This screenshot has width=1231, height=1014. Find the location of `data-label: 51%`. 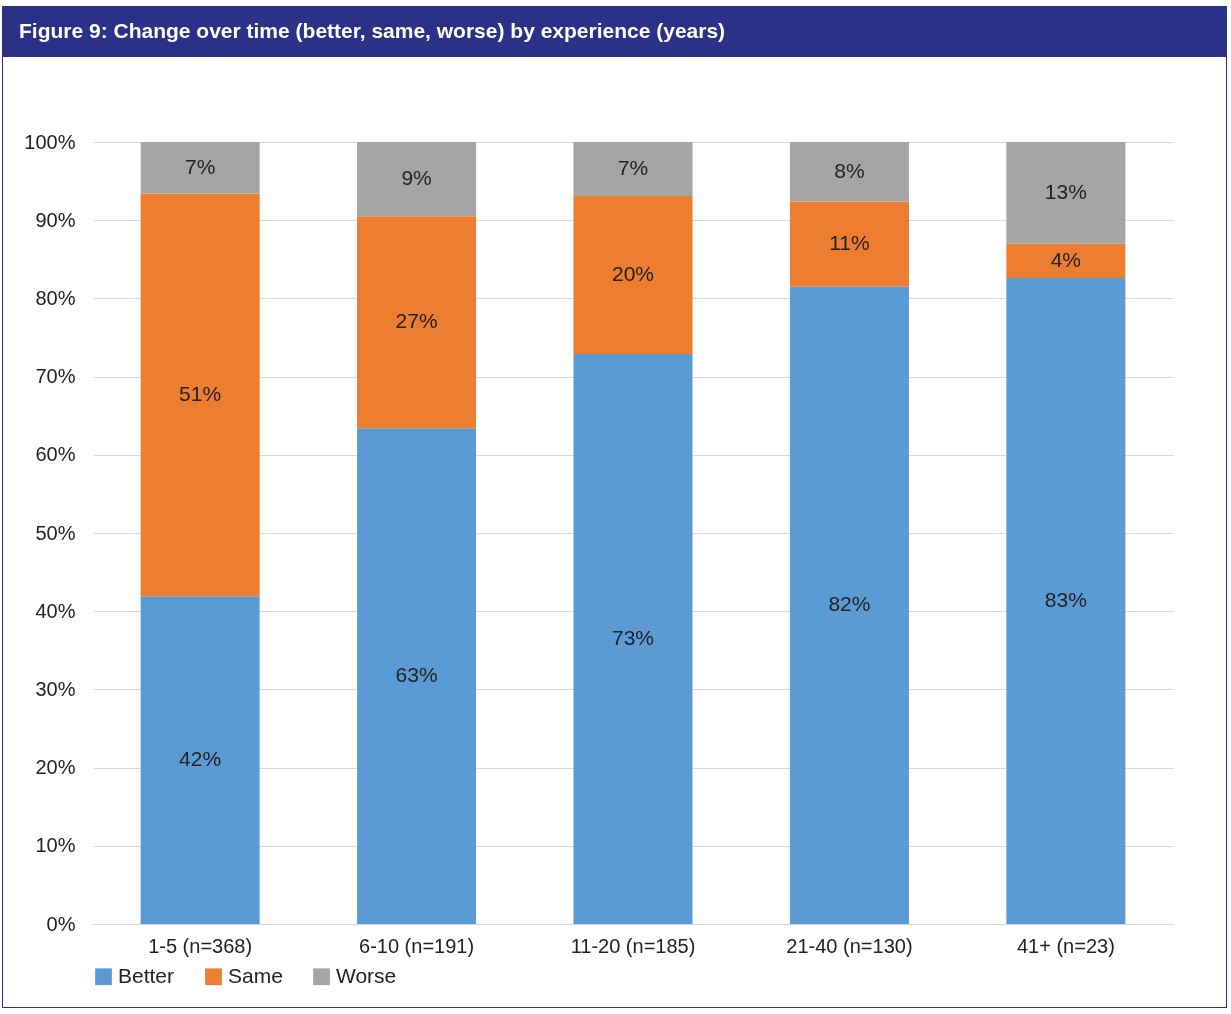

data-label: 51% is located at coordinates (200, 393).